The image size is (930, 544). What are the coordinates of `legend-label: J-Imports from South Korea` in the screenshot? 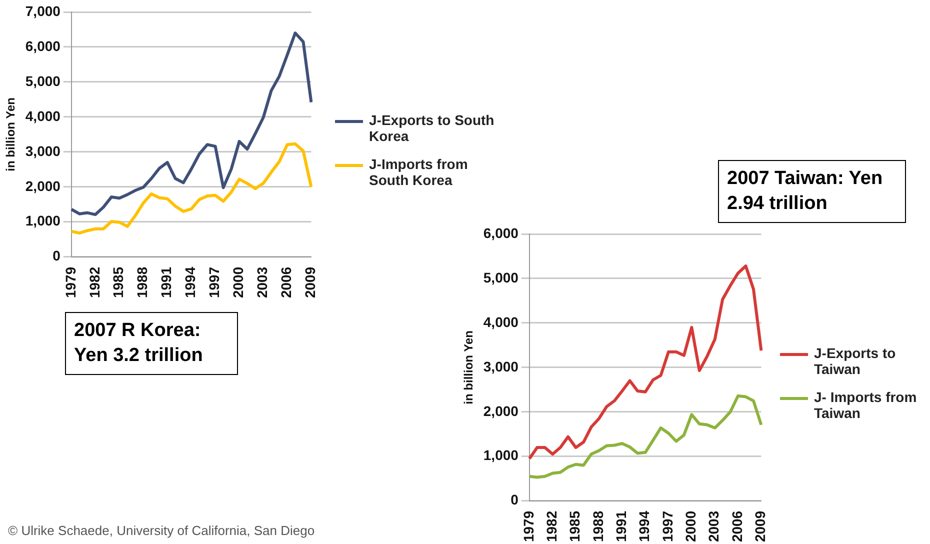 It's located at (419, 172).